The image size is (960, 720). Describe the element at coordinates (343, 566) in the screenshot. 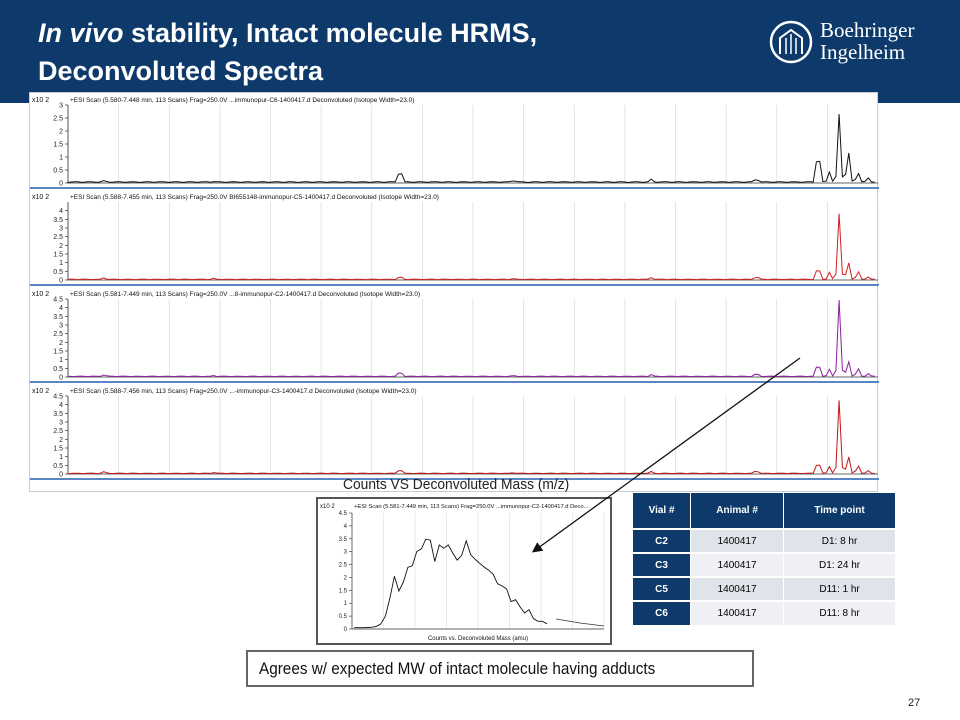

I see `inset-y-tick-label: 2.5` at that location.